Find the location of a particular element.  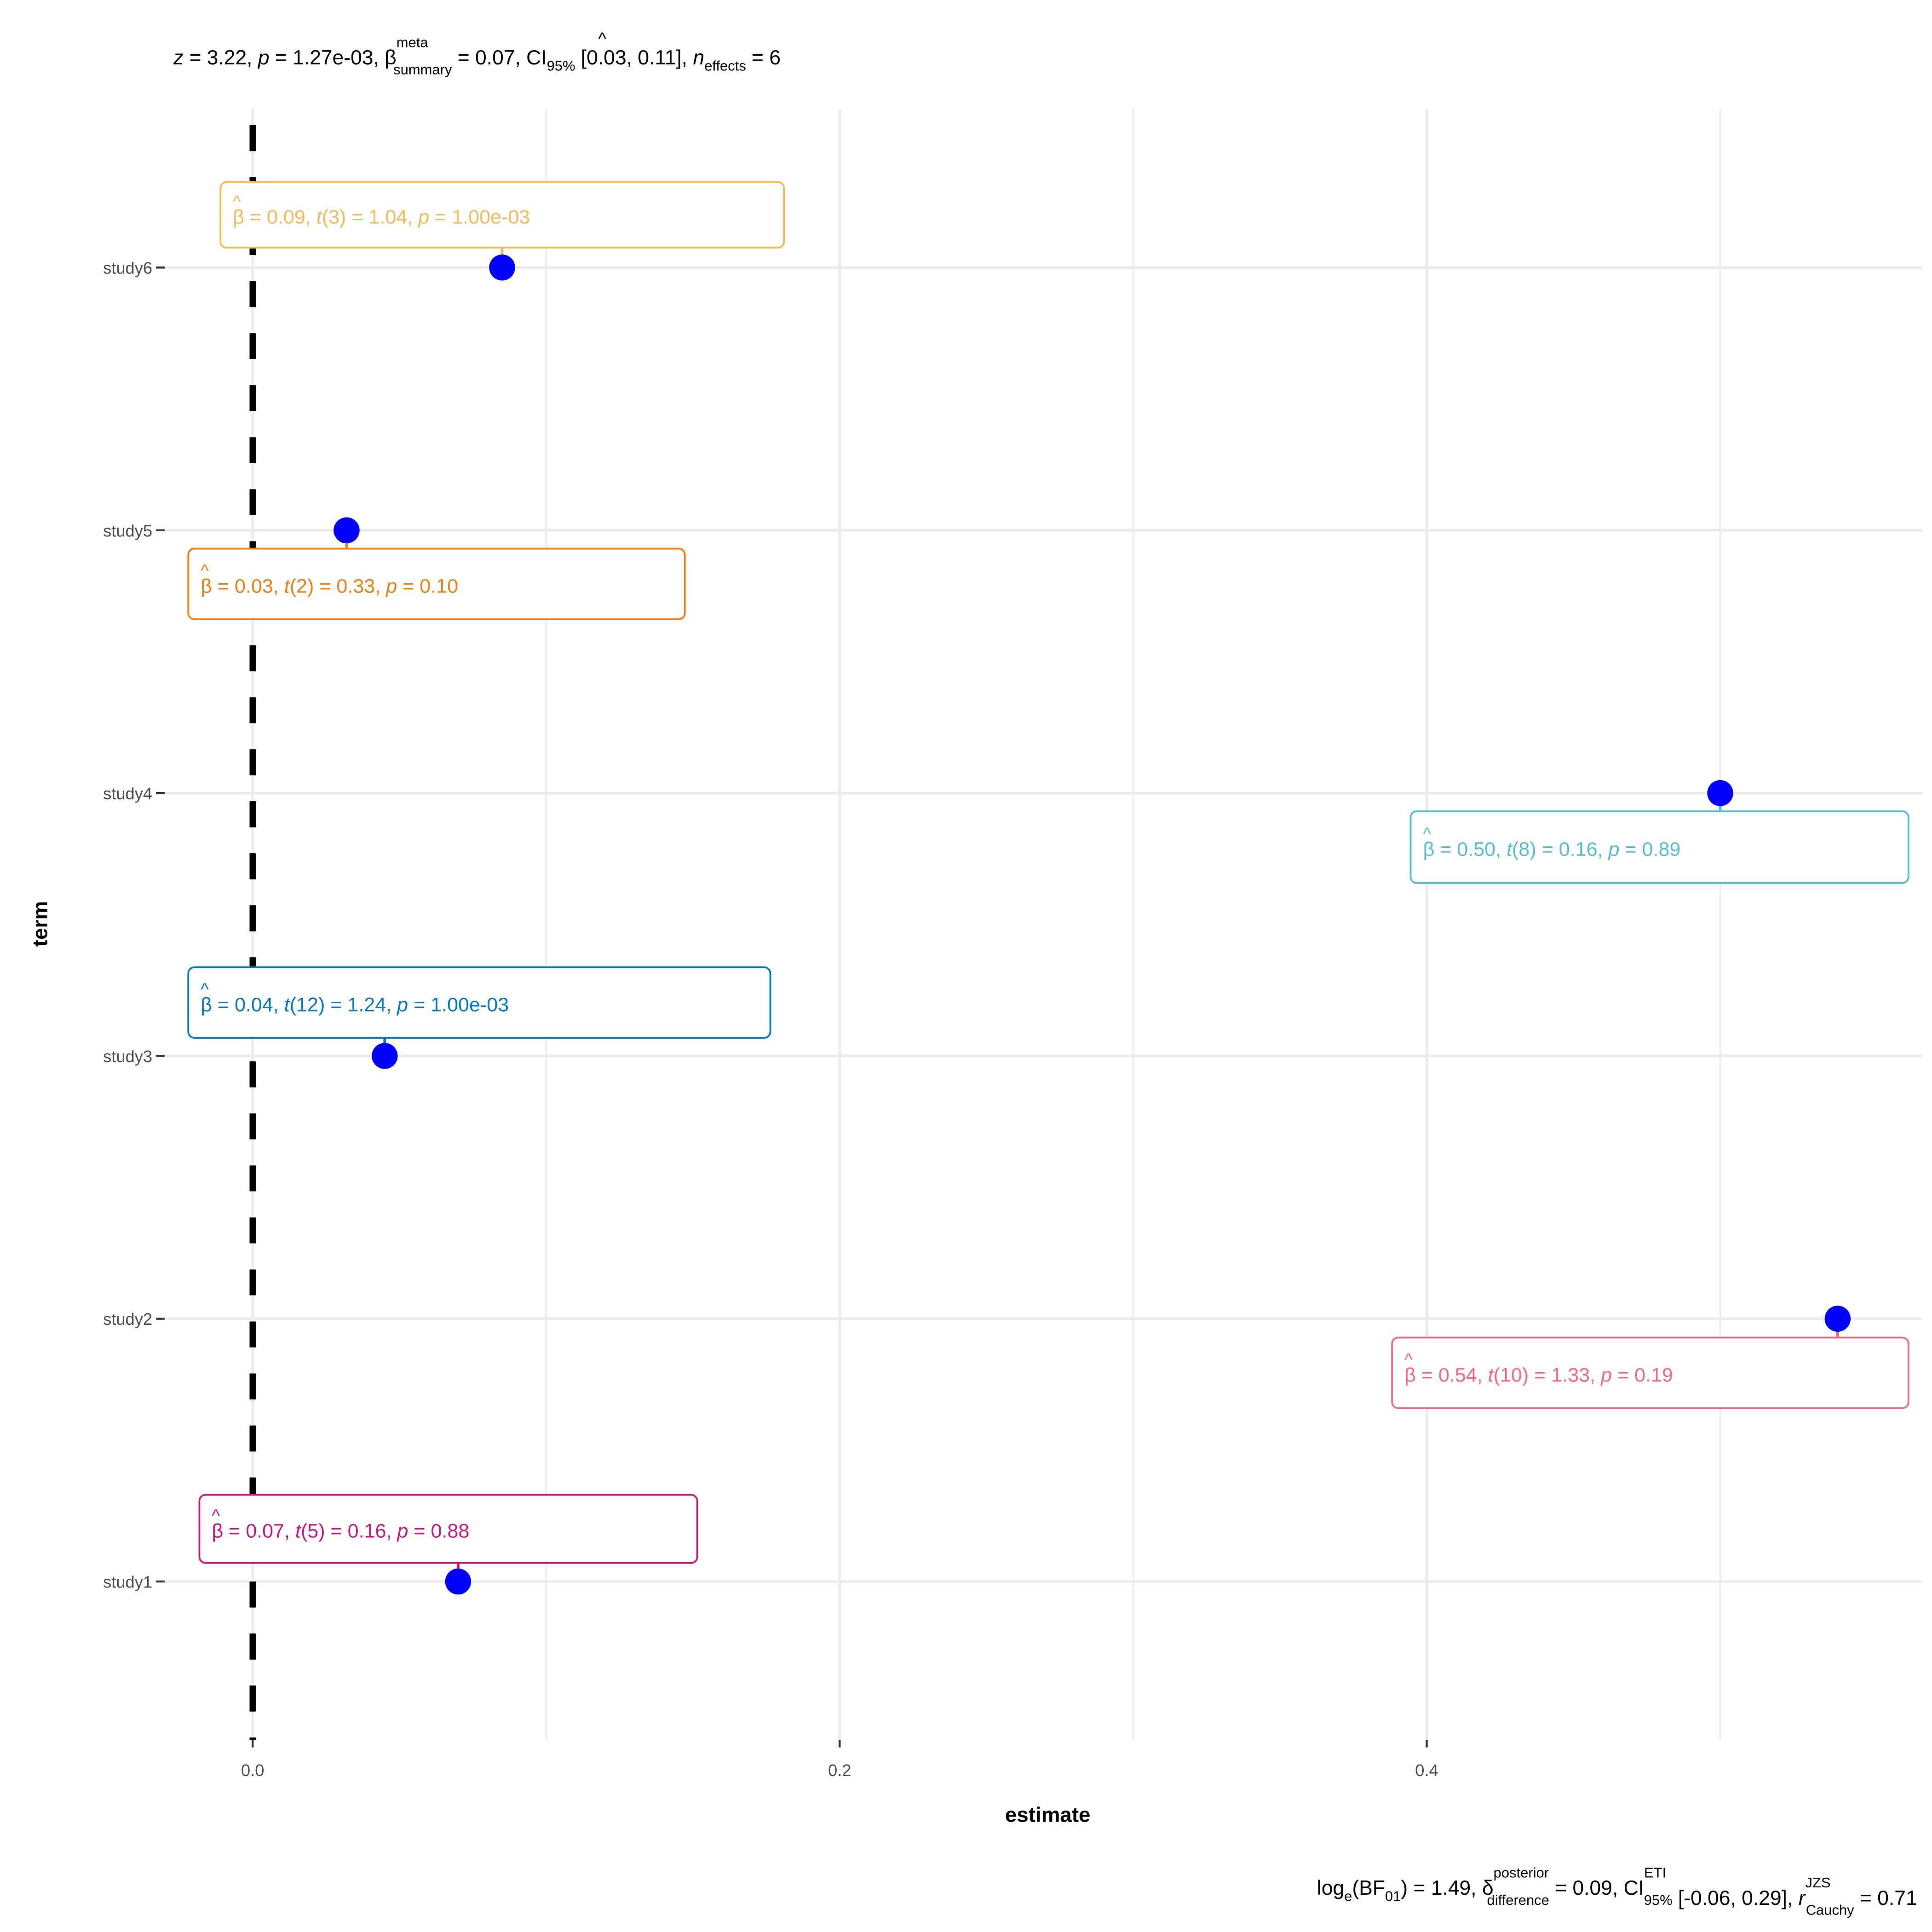

y-axis-title: term is located at coordinates (40, 924).